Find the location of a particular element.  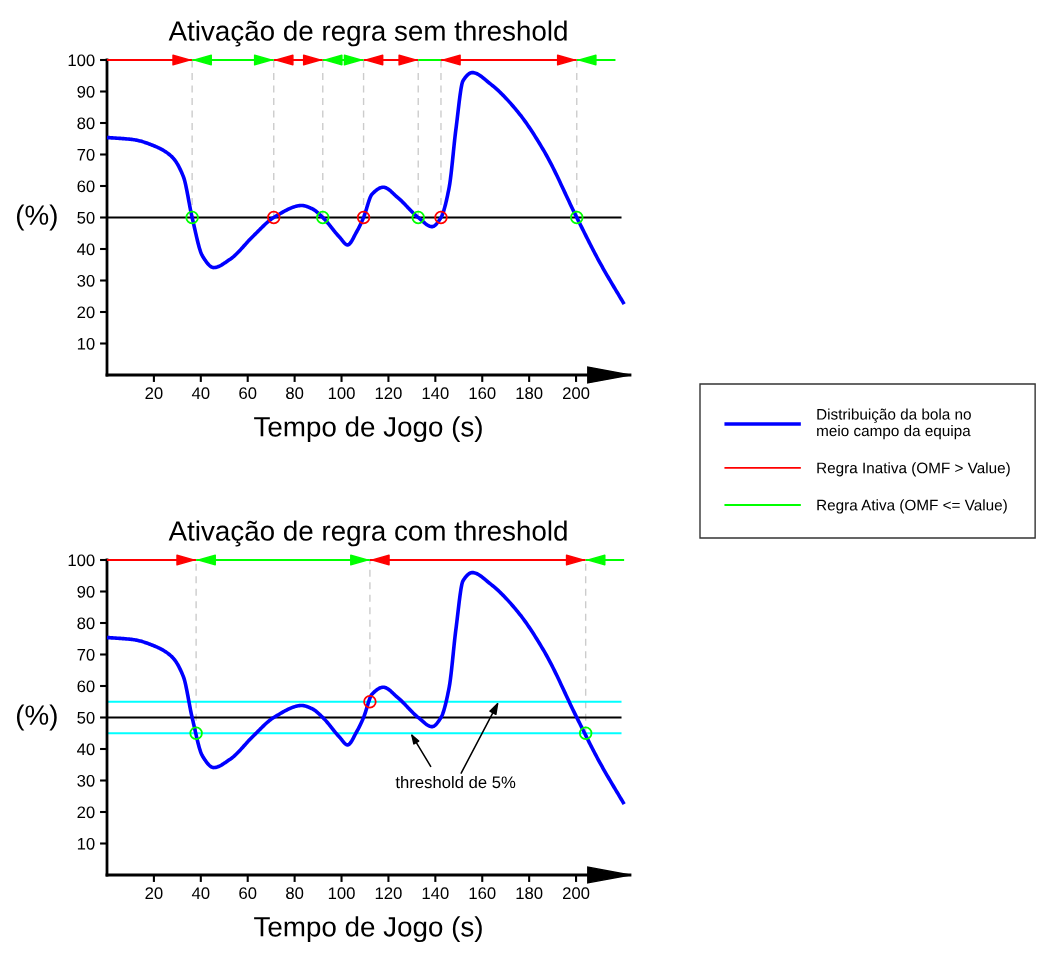

annotation: threshold de 5% is located at coordinates (455, 782).